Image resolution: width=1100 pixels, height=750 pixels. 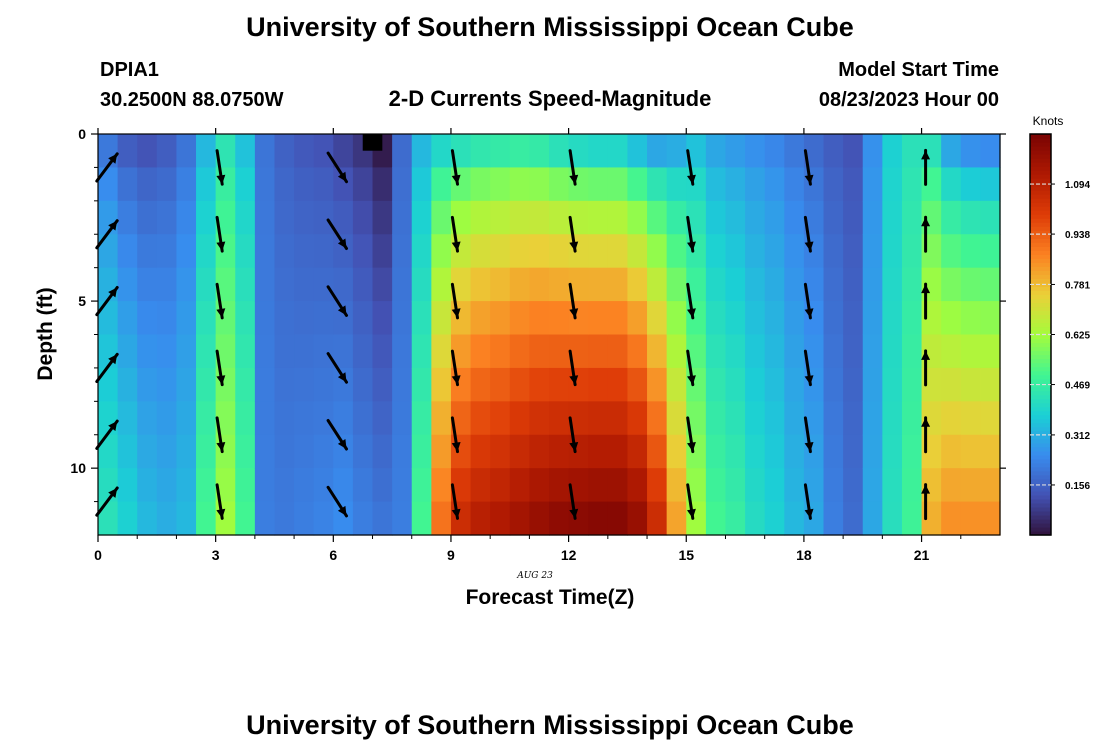 What do you see at coordinates (918, 70) in the screenshot?
I see `model-start-label: Model Start Time` at bounding box center [918, 70].